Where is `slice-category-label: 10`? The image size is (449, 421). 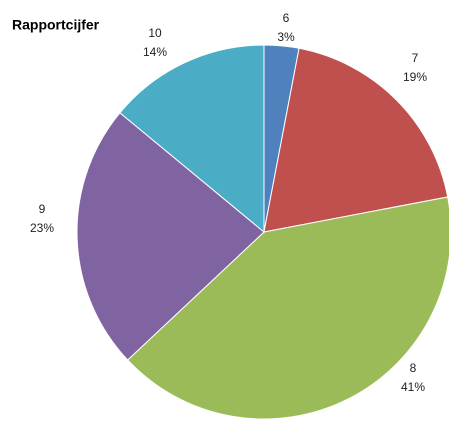
slice-category-label: 10 is located at coordinates (155, 33).